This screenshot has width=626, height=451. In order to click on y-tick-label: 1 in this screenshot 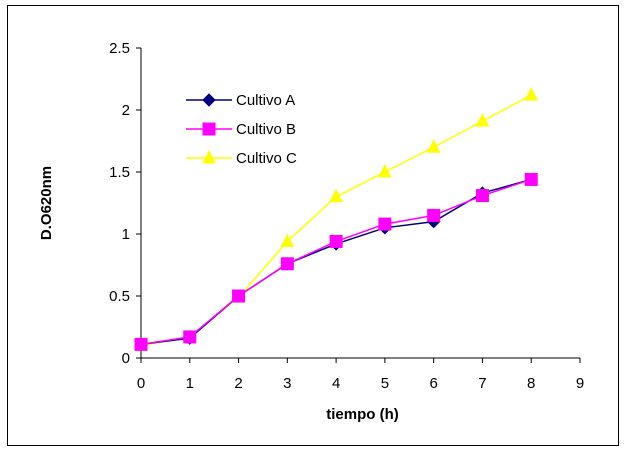, I will do `click(126, 234)`.